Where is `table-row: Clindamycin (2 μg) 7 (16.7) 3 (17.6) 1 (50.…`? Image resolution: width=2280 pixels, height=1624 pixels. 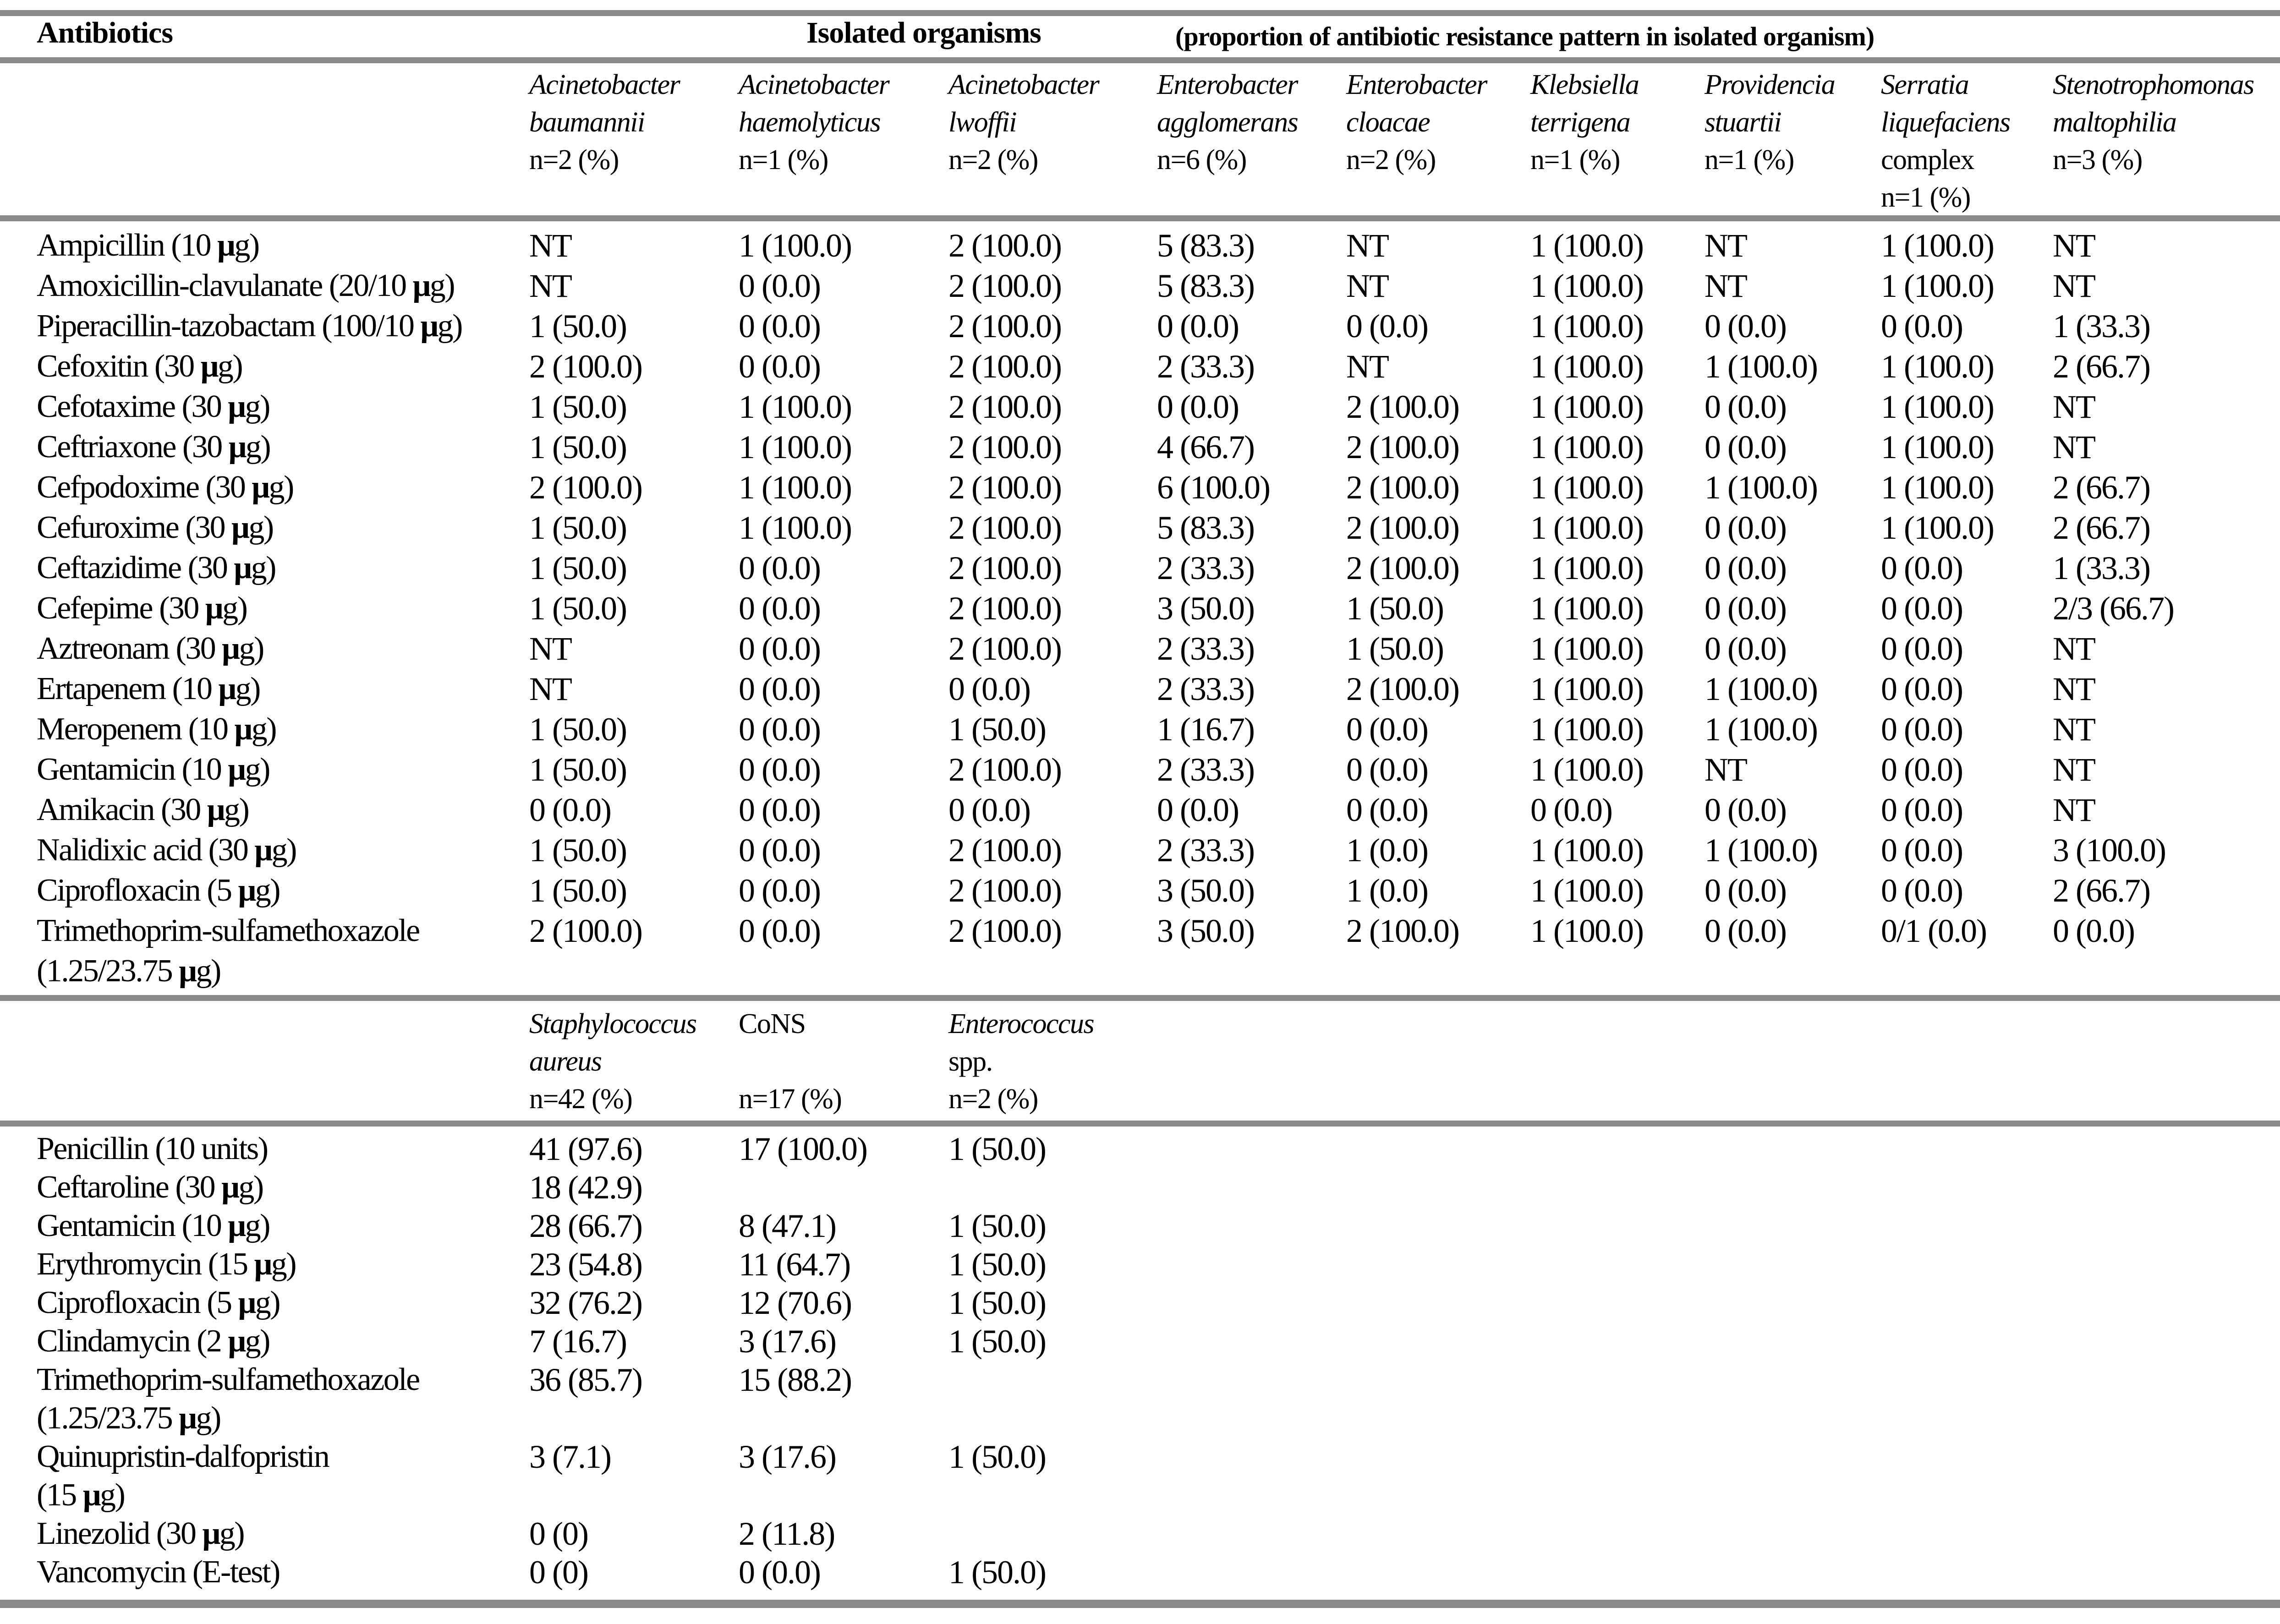
table-row: Clindamycin (2 μg) 7 (16.7) 3 (17.6) 1 (50.… is located at coordinates (1140, 1341).